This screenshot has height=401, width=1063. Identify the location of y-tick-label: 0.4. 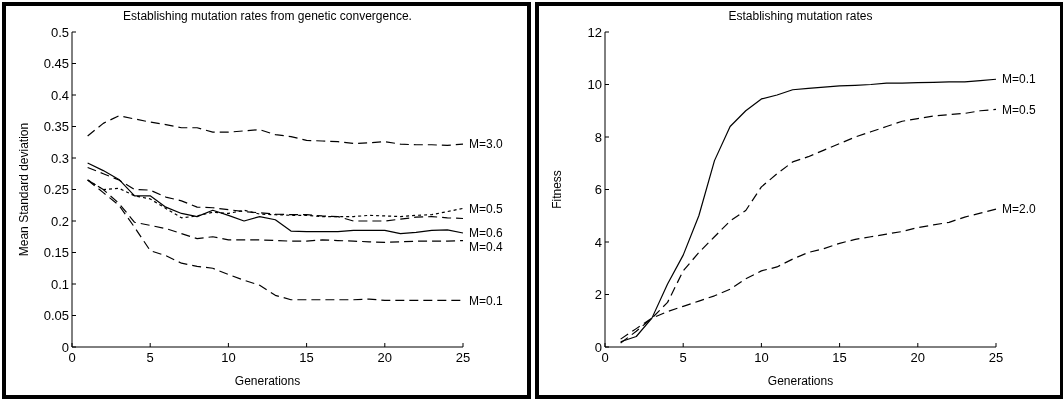
(59, 95).